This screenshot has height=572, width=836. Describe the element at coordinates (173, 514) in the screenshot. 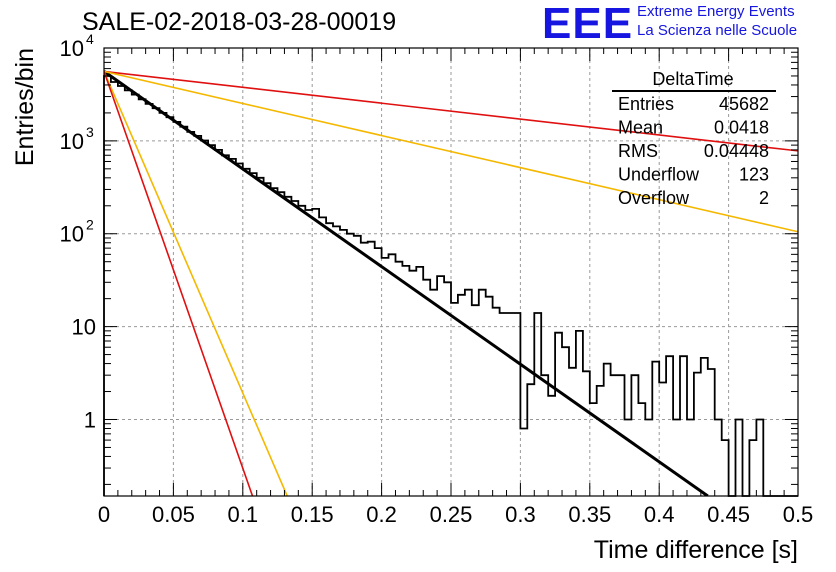

I see `x-tick-label: 0.05` at that location.